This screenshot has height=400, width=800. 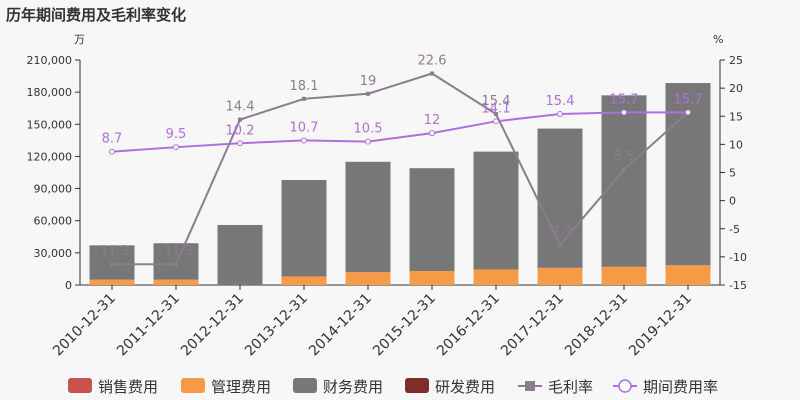 I want to click on right-tick-label: 0, so click(x=732, y=201).